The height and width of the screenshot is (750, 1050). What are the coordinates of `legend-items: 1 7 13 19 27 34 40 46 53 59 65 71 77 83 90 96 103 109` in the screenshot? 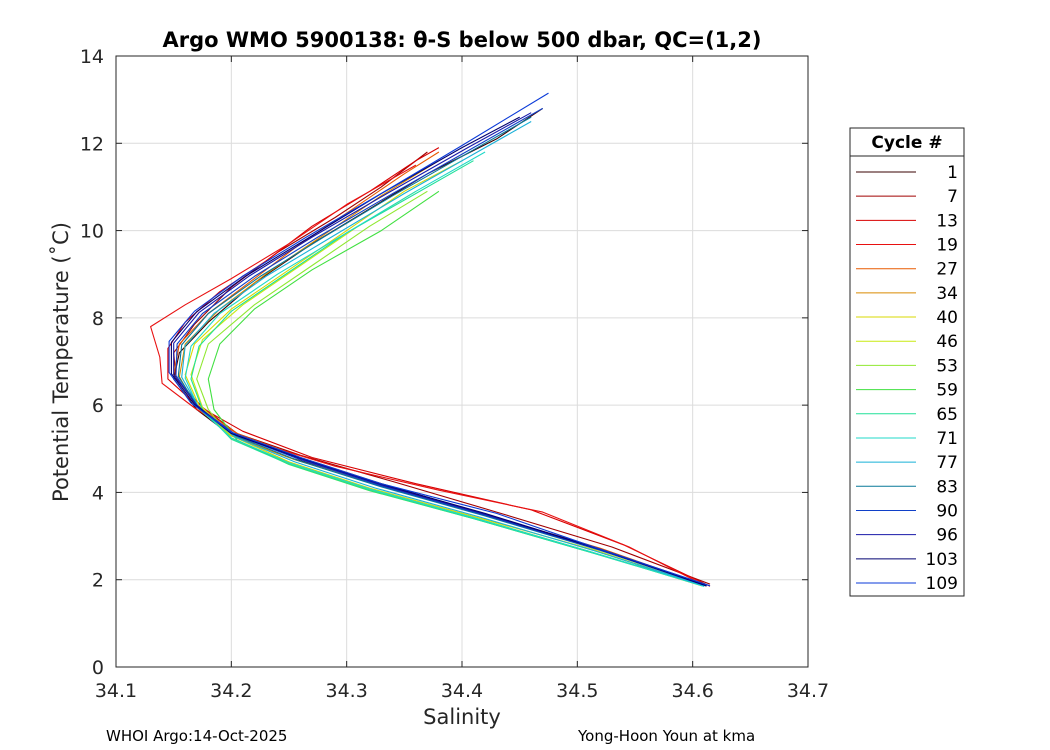 It's located at (907, 378).